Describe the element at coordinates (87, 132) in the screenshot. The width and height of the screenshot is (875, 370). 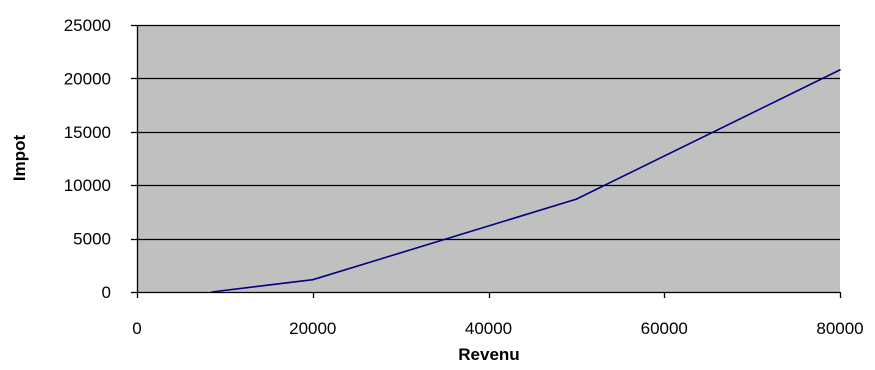
I see `y-tick-label-15000: 15000` at that location.